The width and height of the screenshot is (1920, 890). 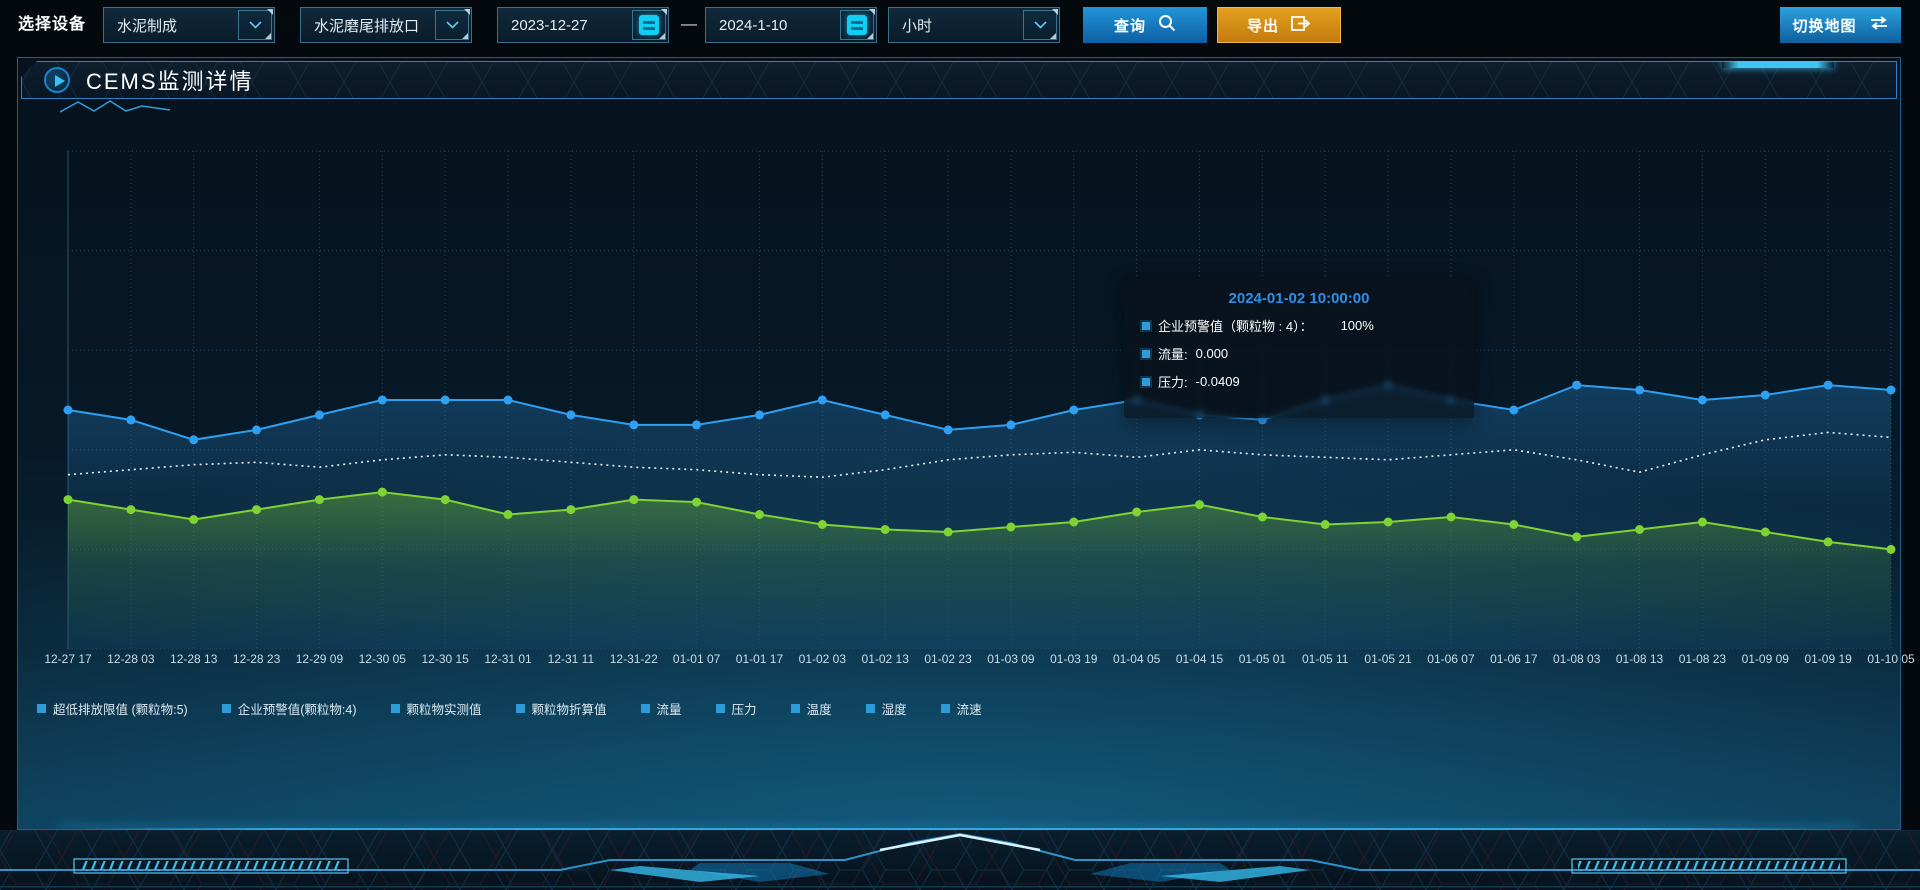 I want to click on x-axis-label: 01-05 21, so click(x=1388, y=659).